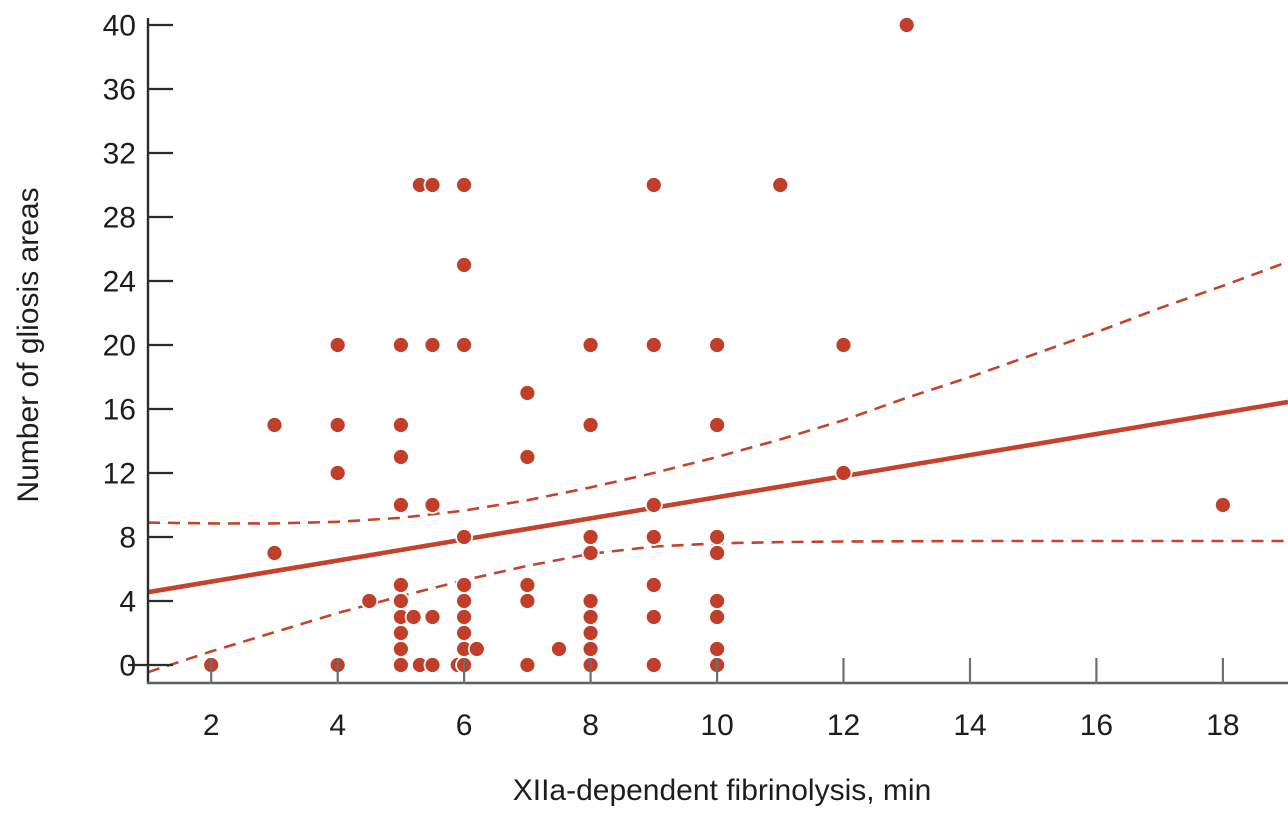  I want to click on x-tick-label: 10, so click(716, 725).